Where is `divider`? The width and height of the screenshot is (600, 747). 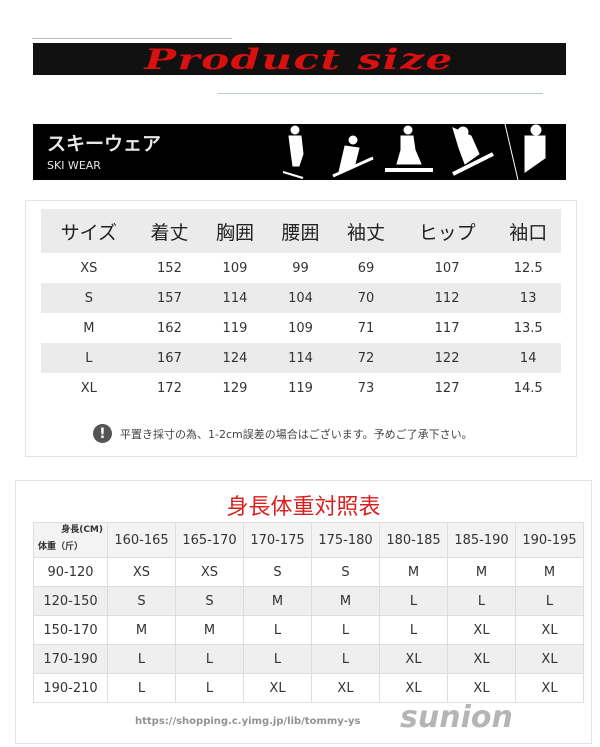 divider is located at coordinates (132, 38).